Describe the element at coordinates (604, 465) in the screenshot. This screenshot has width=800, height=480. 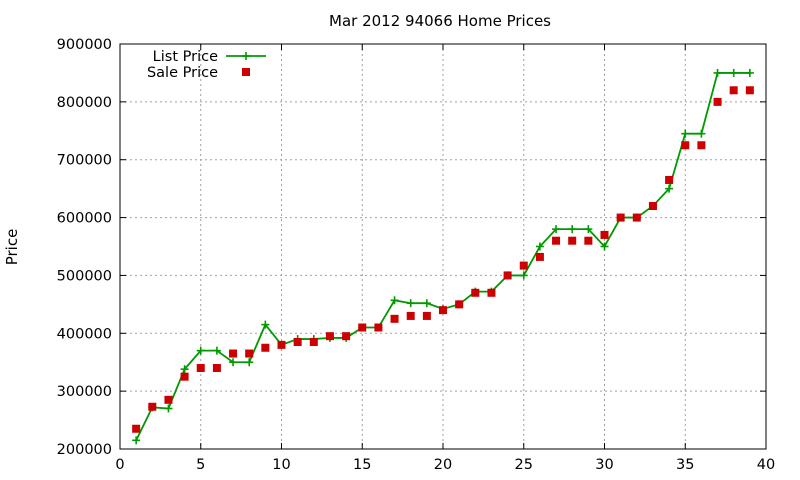
I see `x-tick-label: 30` at that location.